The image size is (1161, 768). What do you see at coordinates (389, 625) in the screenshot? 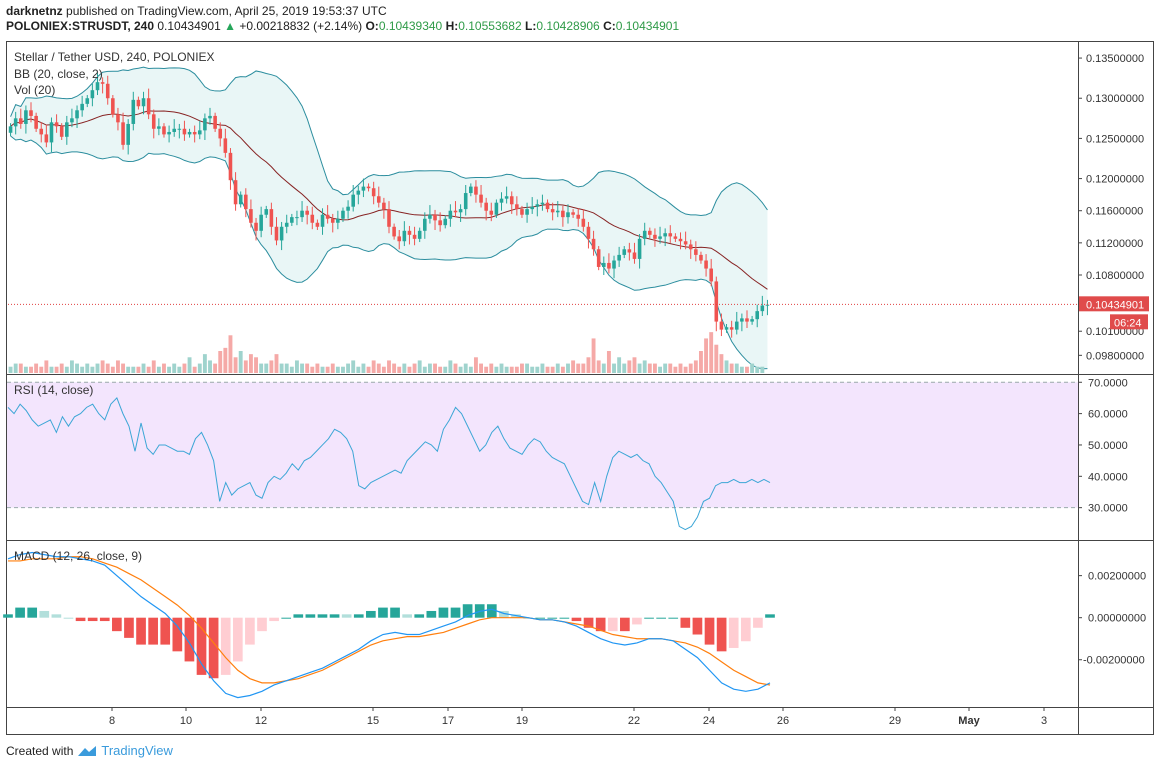
I see `macd-pane` at bounding box center [389, 625].